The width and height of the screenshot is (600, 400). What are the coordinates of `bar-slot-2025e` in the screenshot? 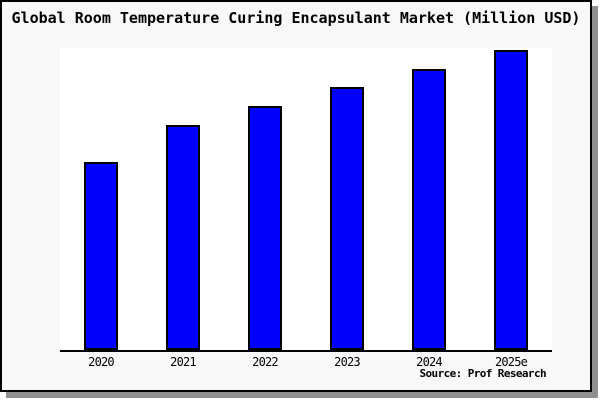 It's located at (511, 199).